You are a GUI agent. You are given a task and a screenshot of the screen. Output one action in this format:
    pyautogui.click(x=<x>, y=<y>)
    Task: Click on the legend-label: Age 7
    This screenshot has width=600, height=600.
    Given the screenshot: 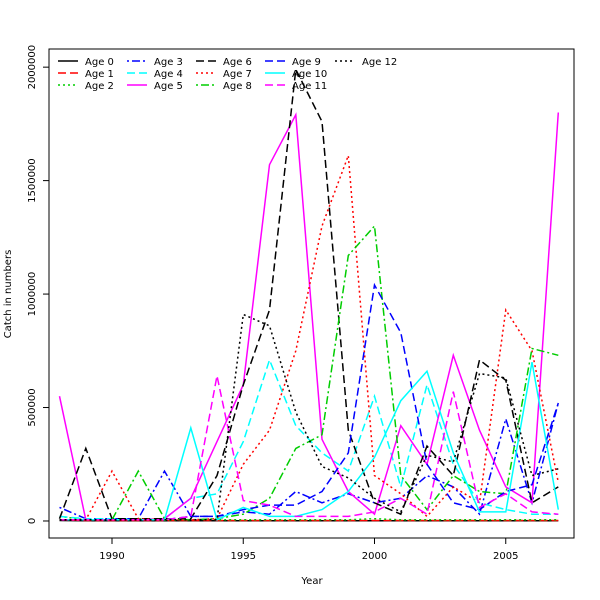 What is the action you would take?
    pyautogui.click(x=237, y=74)
    